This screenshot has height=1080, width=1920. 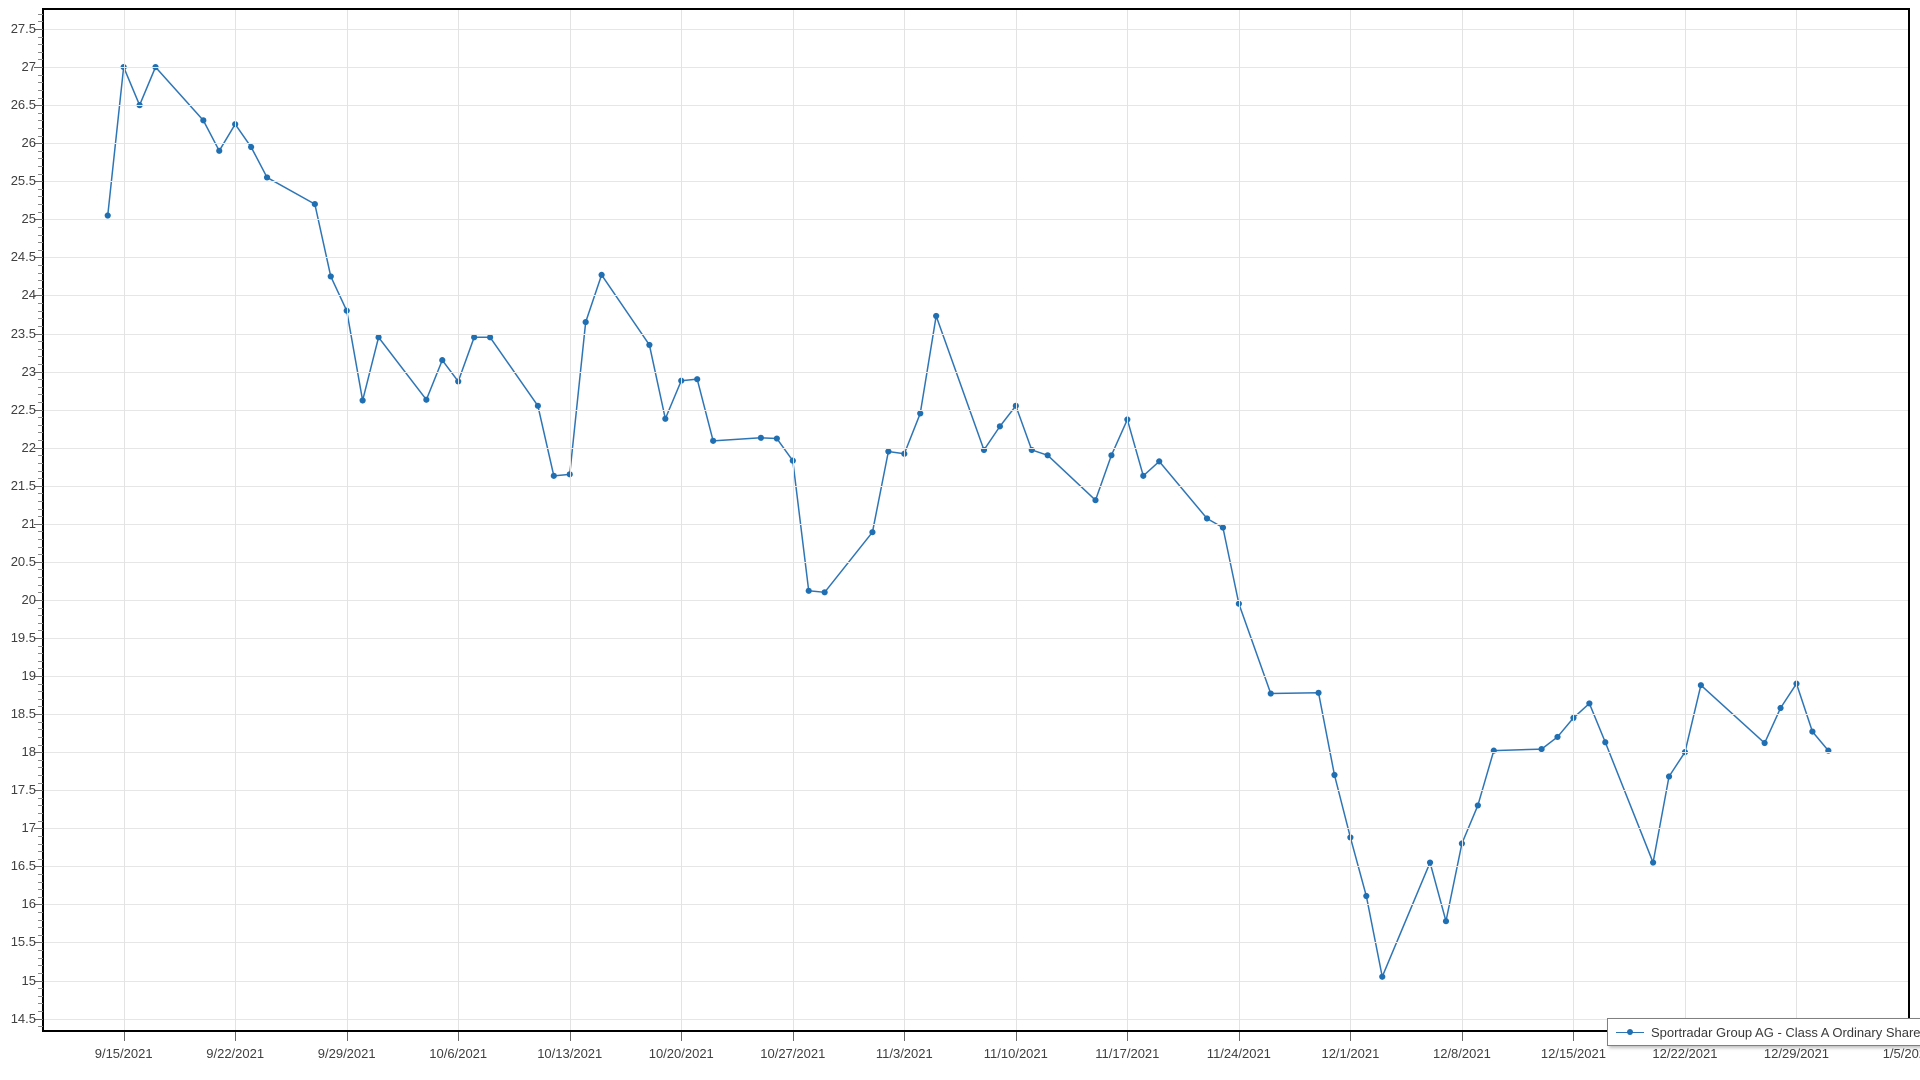 I want to click on x-tick-label: 9/15/2021, so click(x=123, y=1053).